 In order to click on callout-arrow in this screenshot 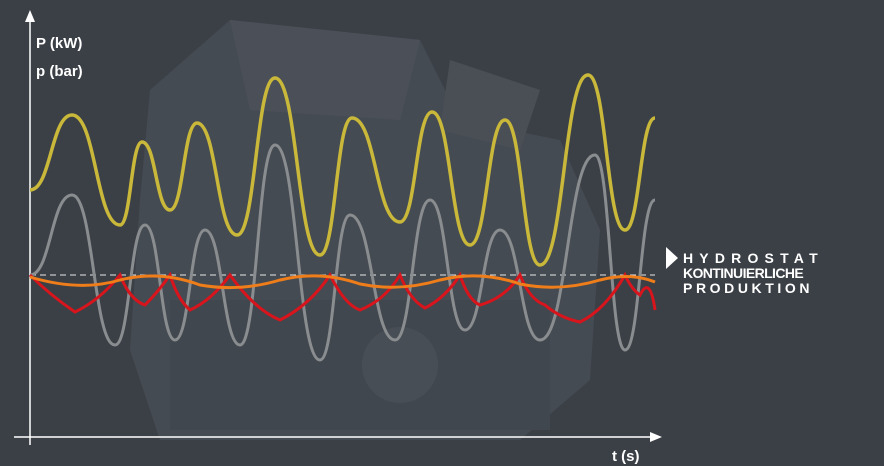, I will do `click(672, 258)`.